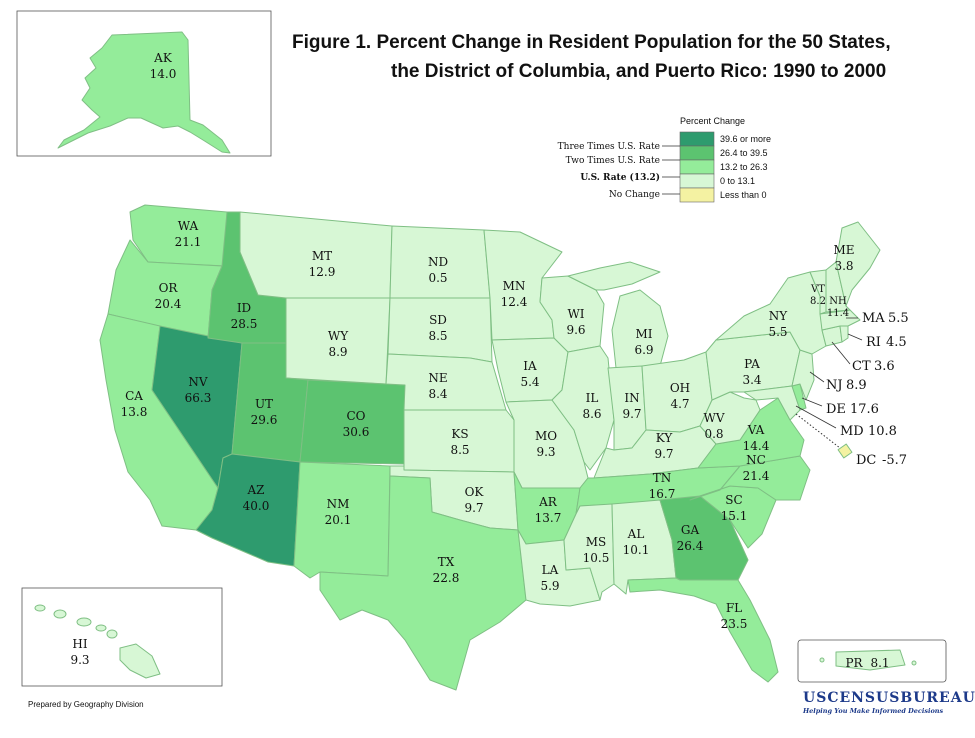 This screenshot has height=738, width=975. I want to click on legend-swatch-less-than-zero, so click(697, 195).